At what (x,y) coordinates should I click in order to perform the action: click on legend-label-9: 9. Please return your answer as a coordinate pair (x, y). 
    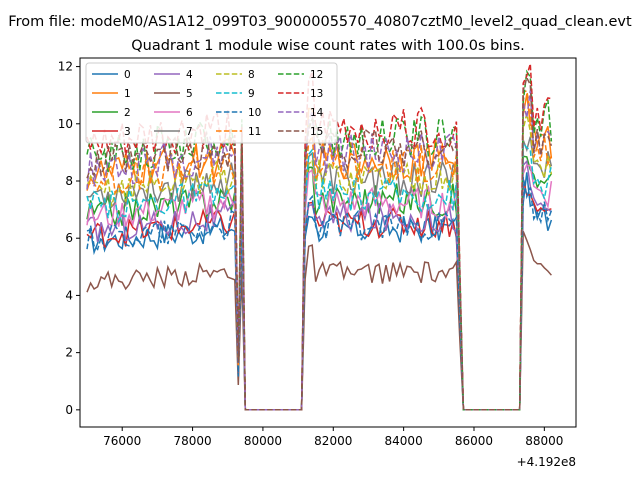
    Looking at the image, I should click on (251, 94).